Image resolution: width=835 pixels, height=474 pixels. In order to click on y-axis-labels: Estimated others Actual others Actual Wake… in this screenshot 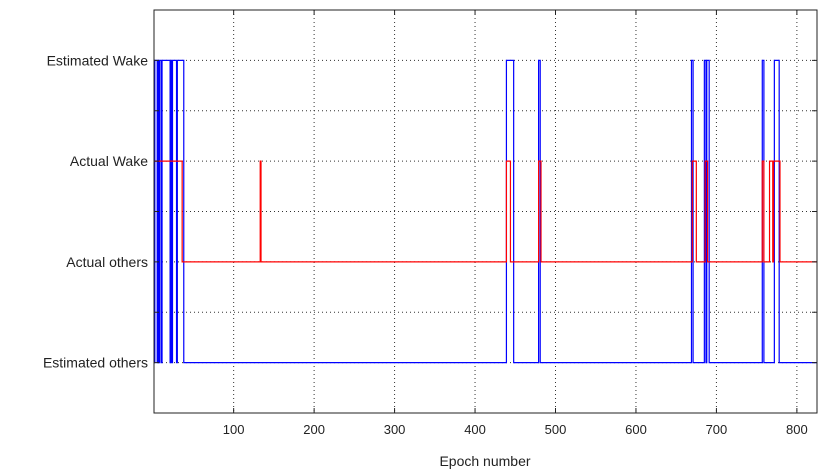, I will do `click(95, 211)`.